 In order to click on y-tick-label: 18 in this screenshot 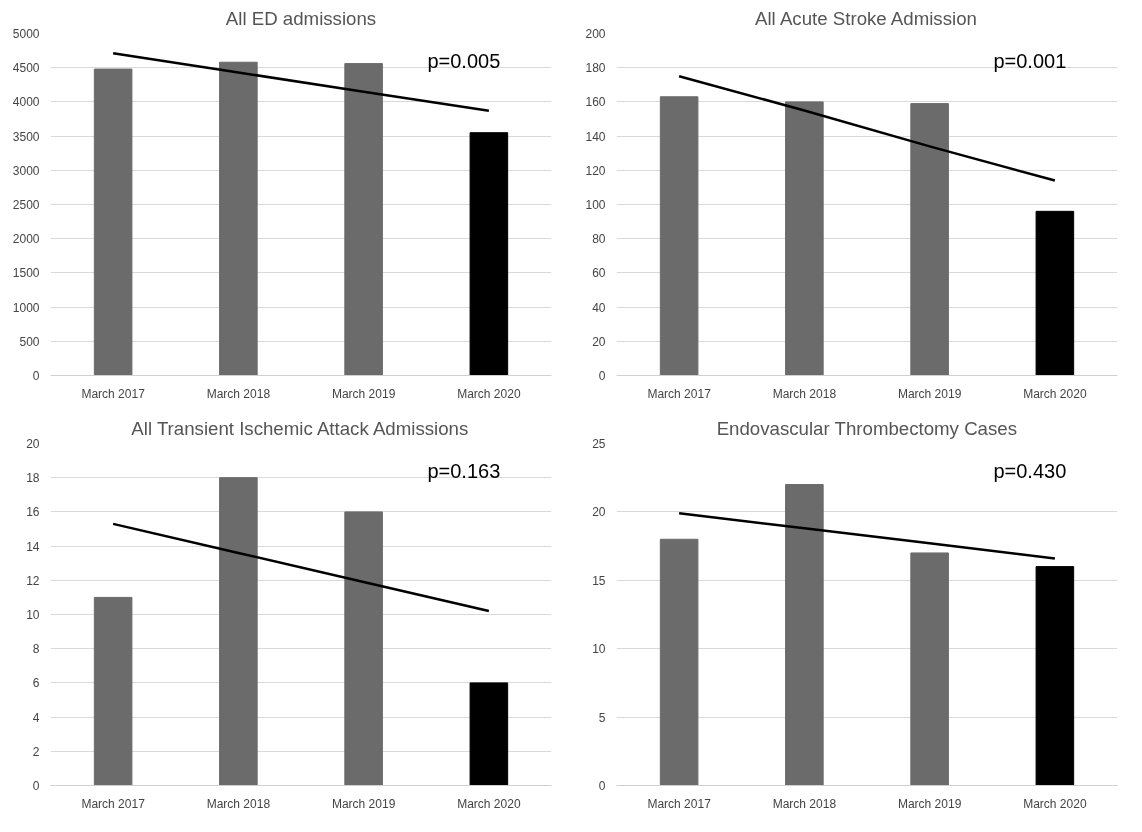, I will do `click(33, 478)`.